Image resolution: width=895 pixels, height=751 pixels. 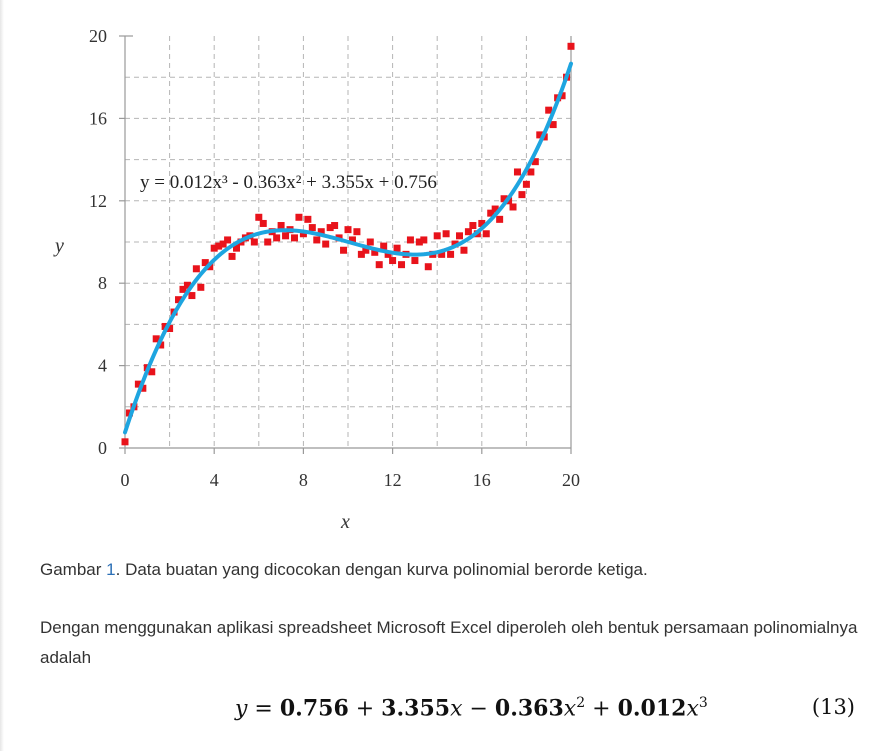 What do you see at coordinates (692, 709) in the screenshot?
I see `eq-x3: x` at bounding box center [692, 709].